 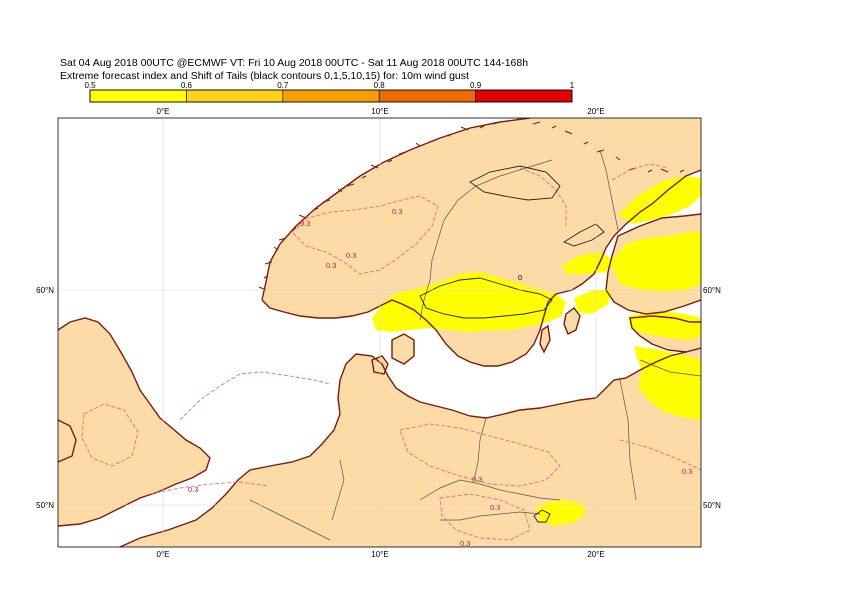 I want to click on efi-area-baltic, so click(x=593, y=302).